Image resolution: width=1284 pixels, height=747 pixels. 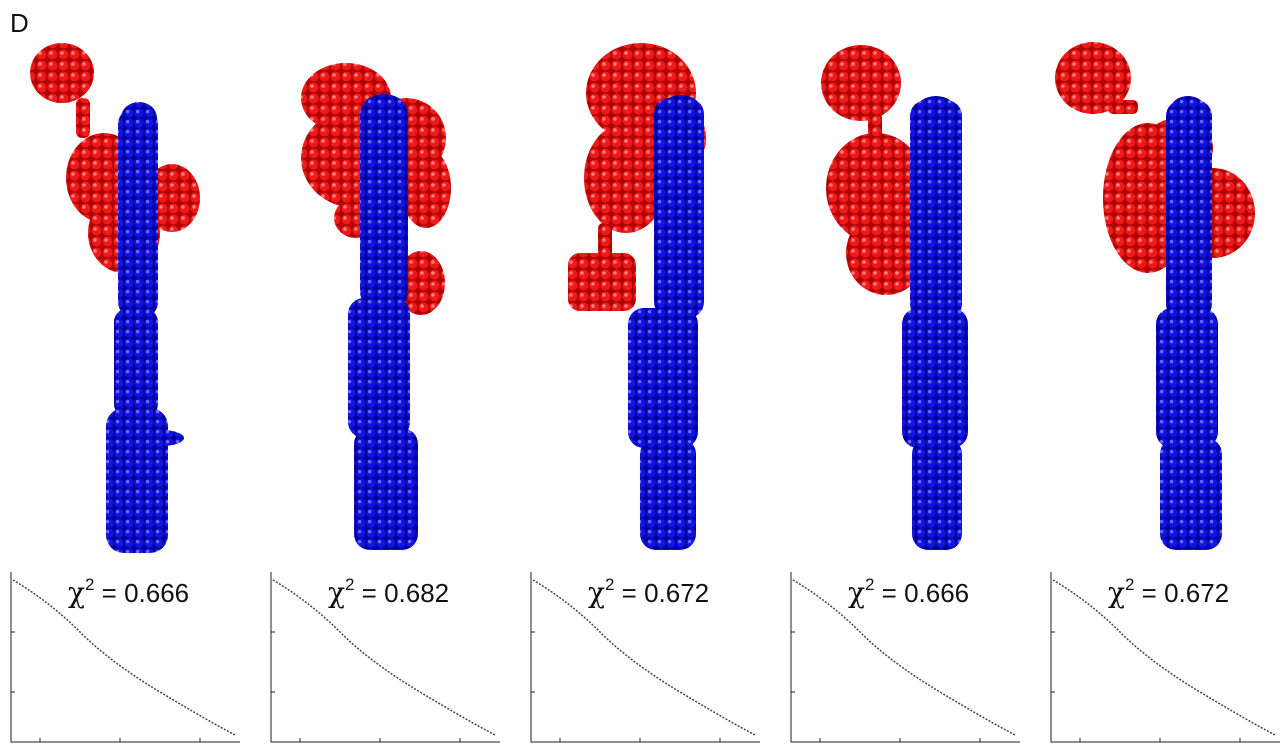 I want to click on fit-plot-1: χ2 = 0.666, so click(x=126, y=658).